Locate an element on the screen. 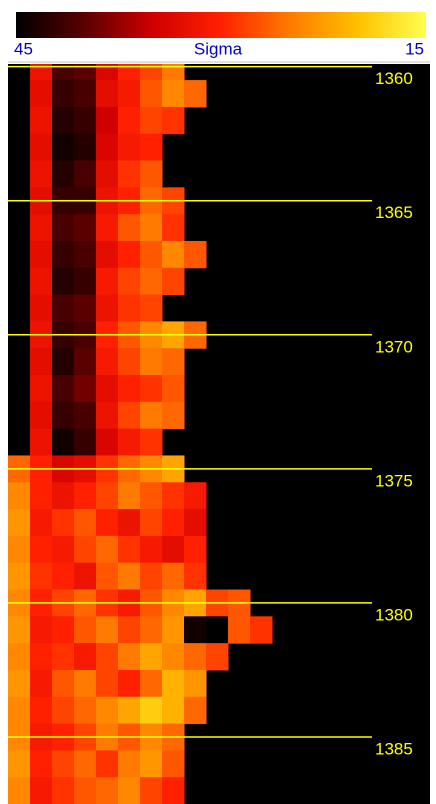 This screenshot has height=804, width=436. colorbar-max-label: 15 is located at coordinates (414, 48).